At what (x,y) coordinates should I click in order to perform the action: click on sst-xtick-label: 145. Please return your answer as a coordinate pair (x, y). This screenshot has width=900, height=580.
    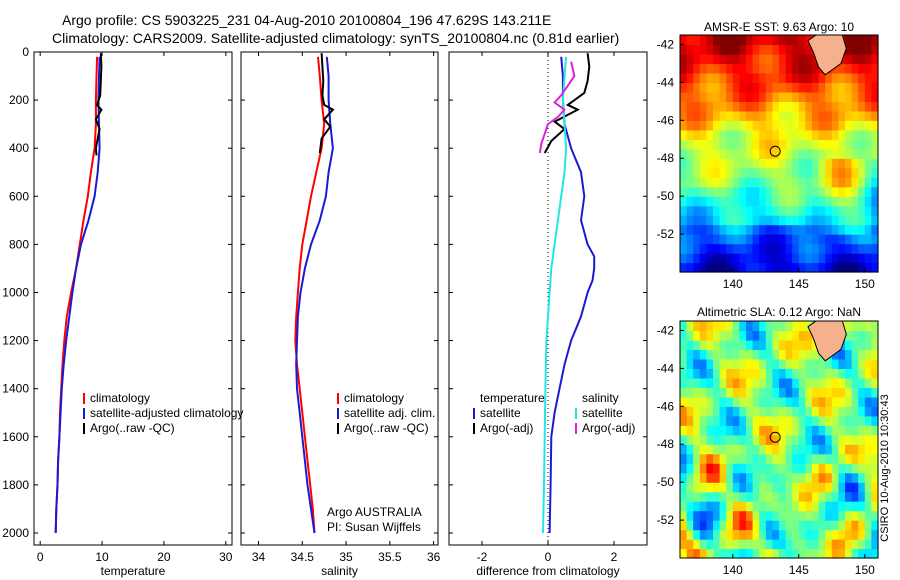
    Looking at the image, I should click on (799, 284).